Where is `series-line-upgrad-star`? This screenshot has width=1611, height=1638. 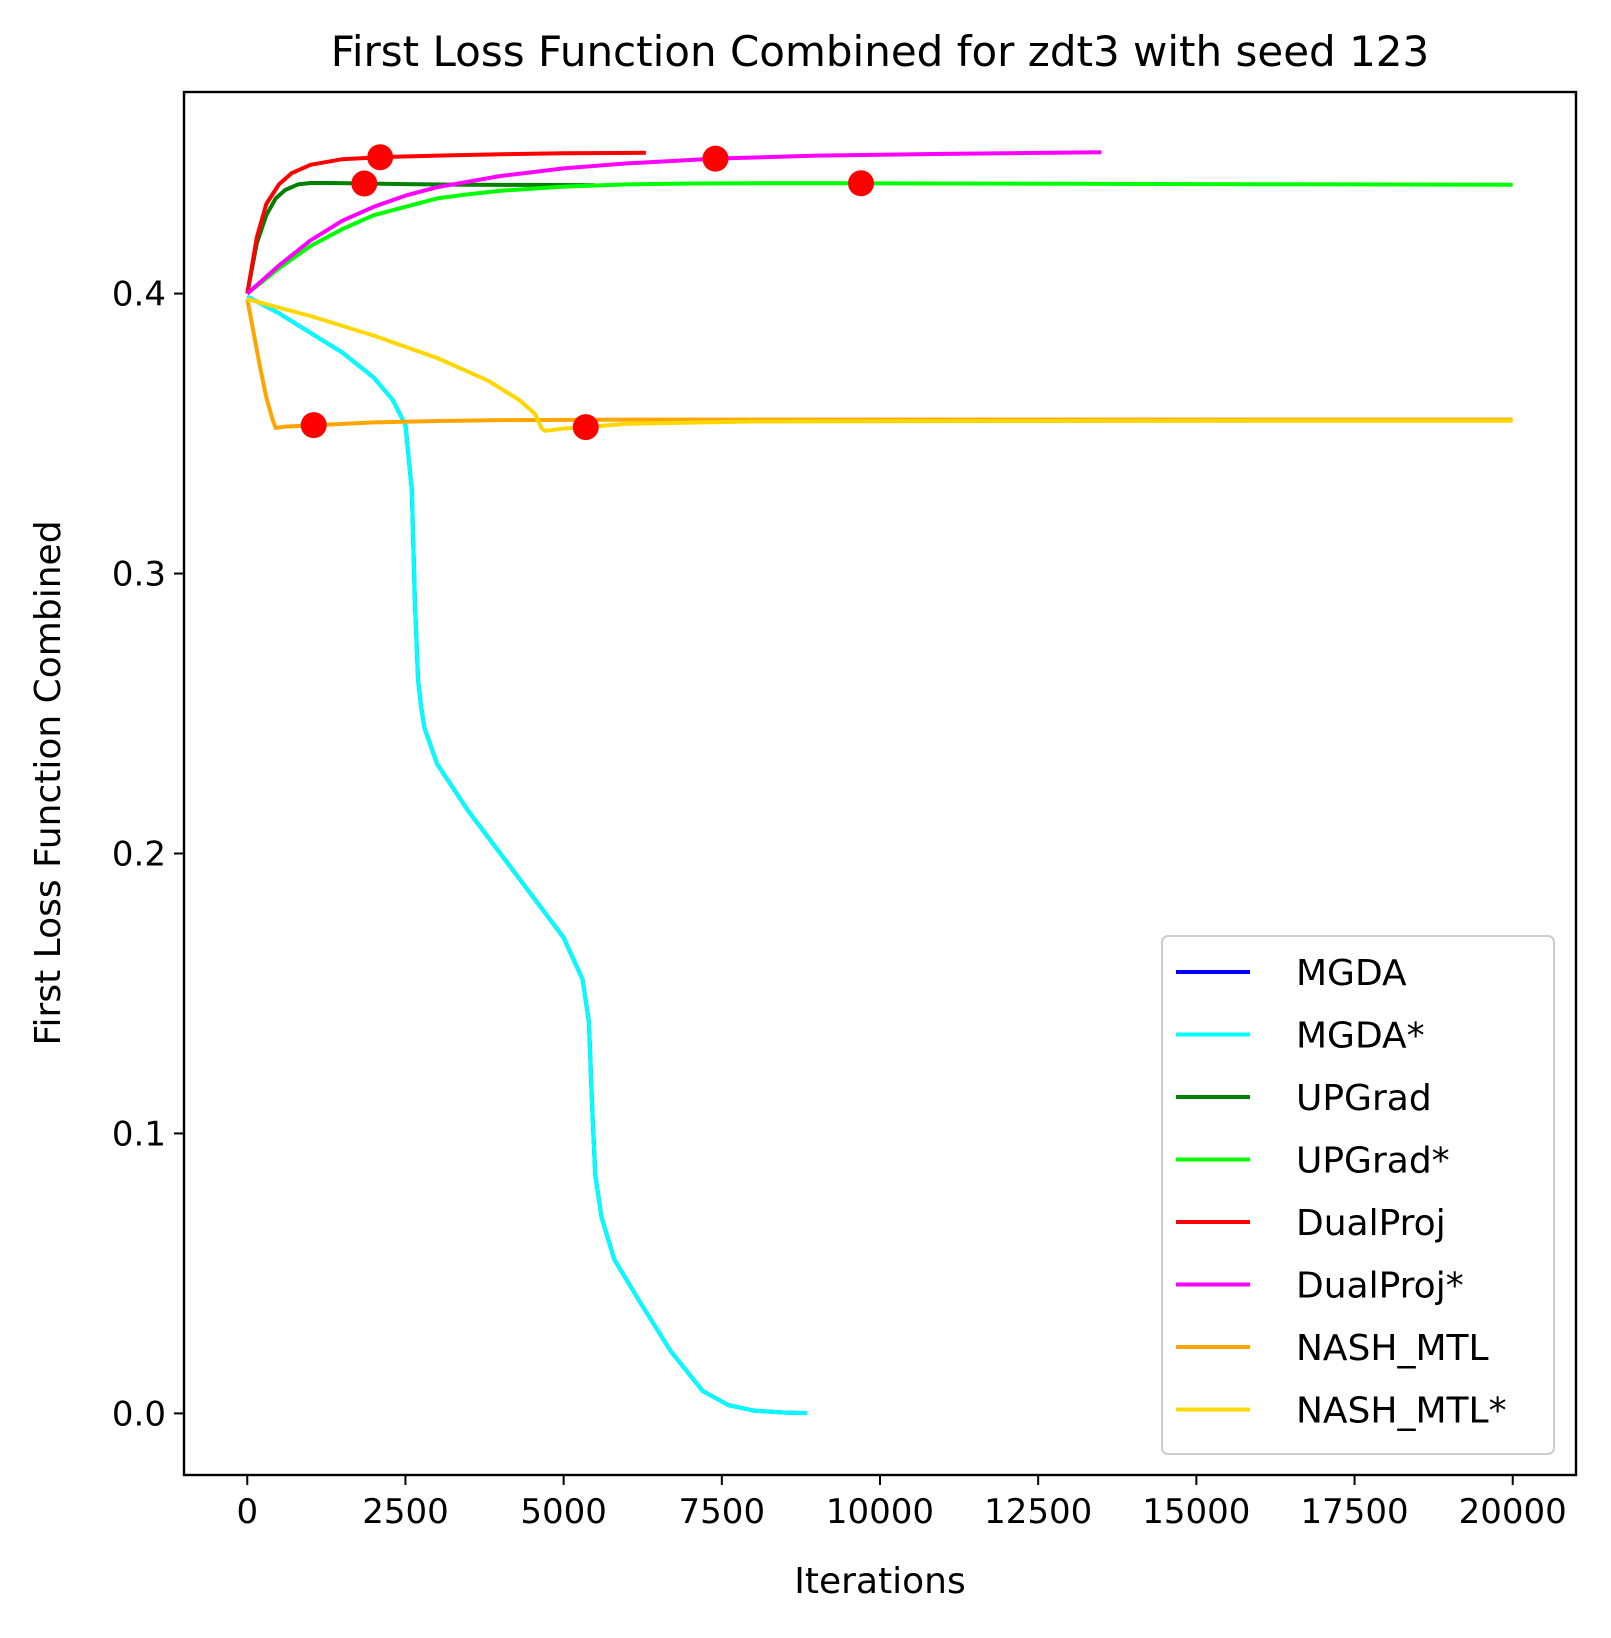
series-line-upgrad-star is located at coordinates (879, 238).